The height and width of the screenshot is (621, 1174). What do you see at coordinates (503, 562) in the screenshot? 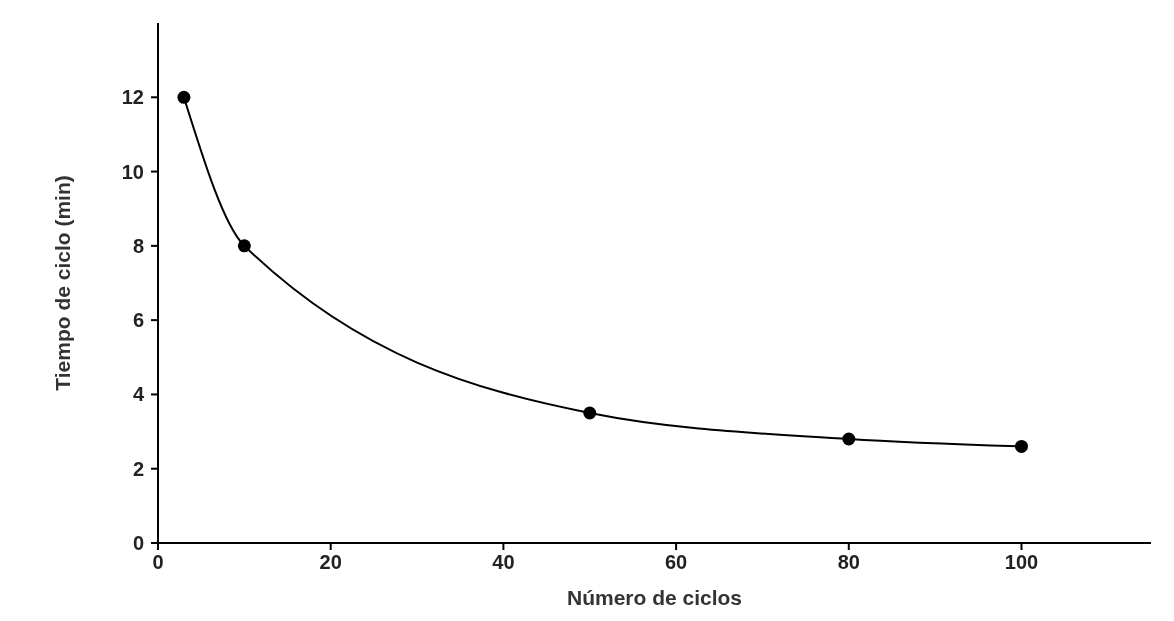
I see `x-tick-label: 40` at bounding box center [503, 562].